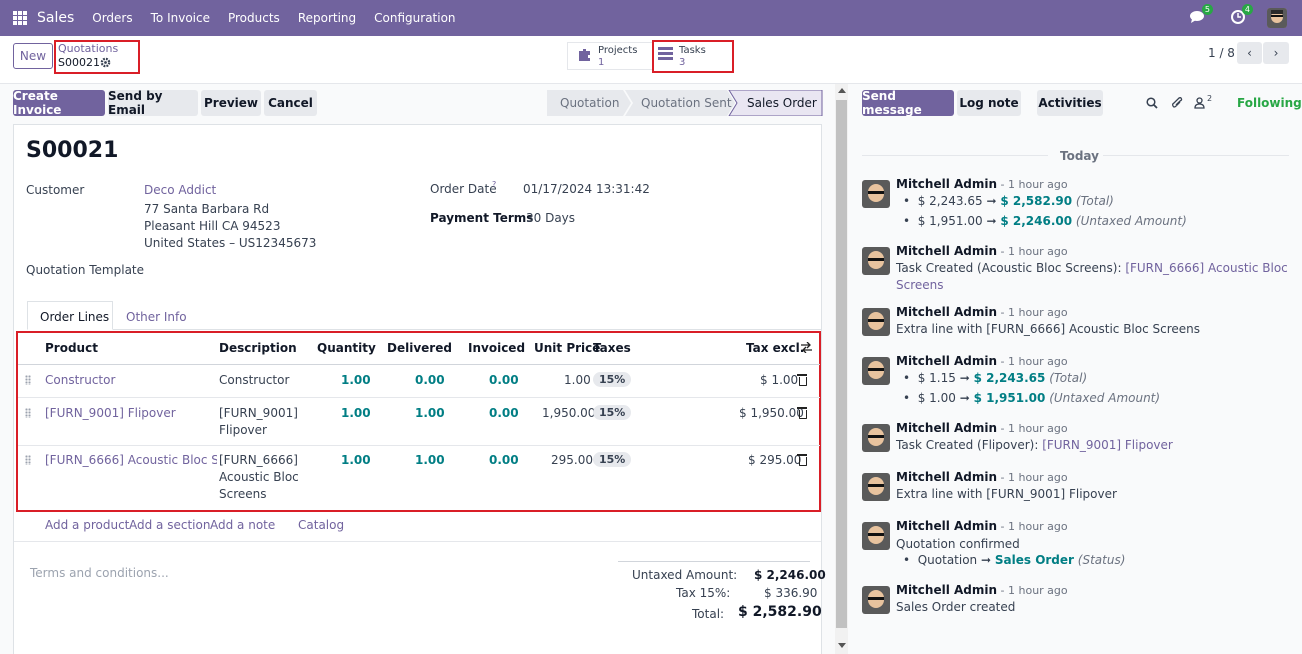 The height and width of the screenshot is (654, 1302). I want to click on app-name: Sales, so click(56, 18).